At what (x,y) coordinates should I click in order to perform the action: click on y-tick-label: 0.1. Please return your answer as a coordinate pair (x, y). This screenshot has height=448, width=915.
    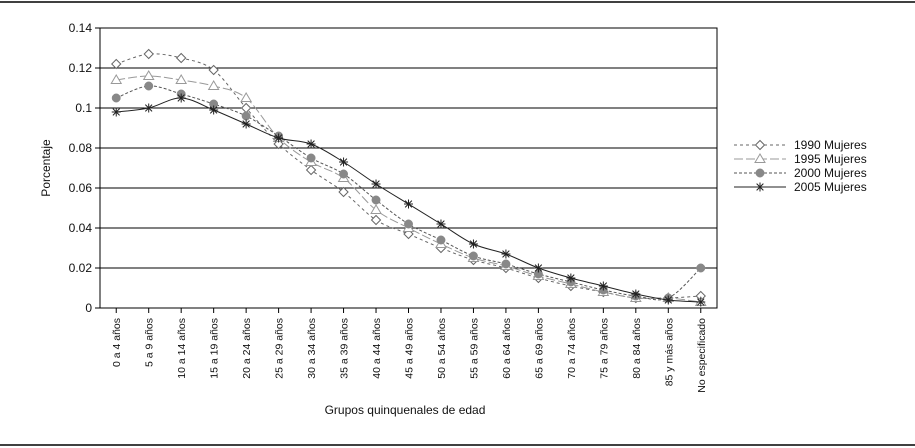
    Looking at the image, I should click on (83, 108).